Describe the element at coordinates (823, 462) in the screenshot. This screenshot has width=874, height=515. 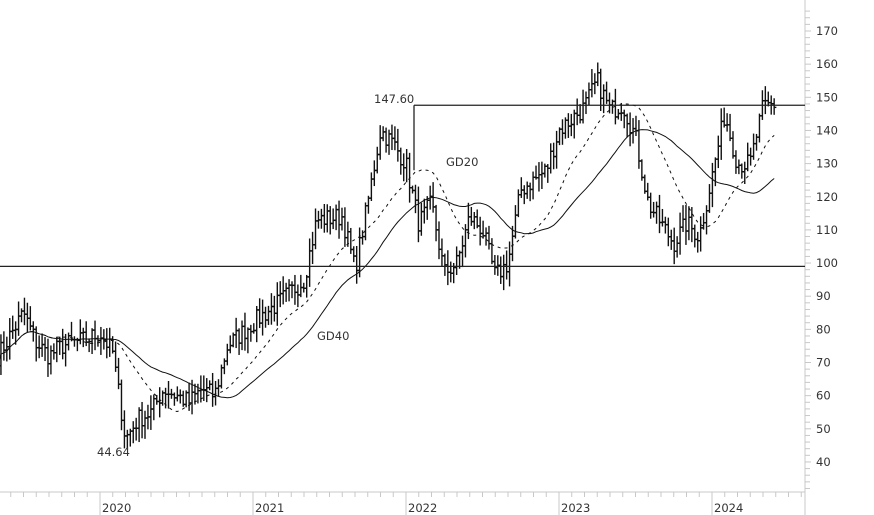
I see `y-tick-label: 40` at that location.